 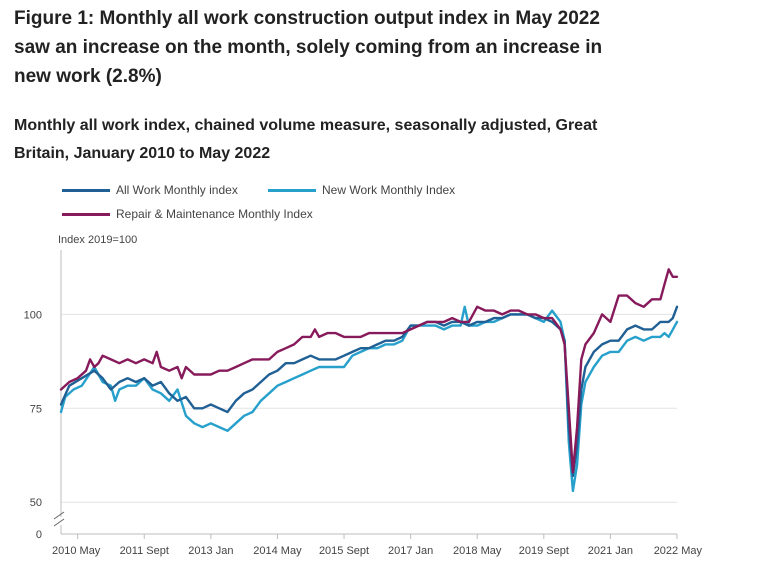 I want to click on legend-swatch-repair-maintenance, so click(x=86, y=214).